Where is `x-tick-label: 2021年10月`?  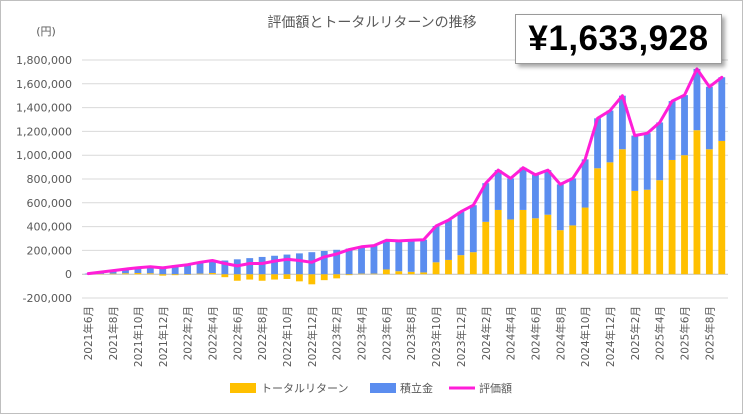
x-tick-label: 2021年10月 is located at coordinates (138, 336).